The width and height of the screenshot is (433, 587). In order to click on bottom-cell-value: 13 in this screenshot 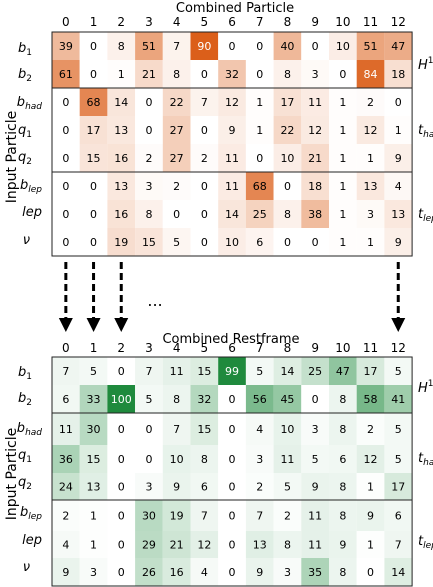, I will do `click(260, 545)`.